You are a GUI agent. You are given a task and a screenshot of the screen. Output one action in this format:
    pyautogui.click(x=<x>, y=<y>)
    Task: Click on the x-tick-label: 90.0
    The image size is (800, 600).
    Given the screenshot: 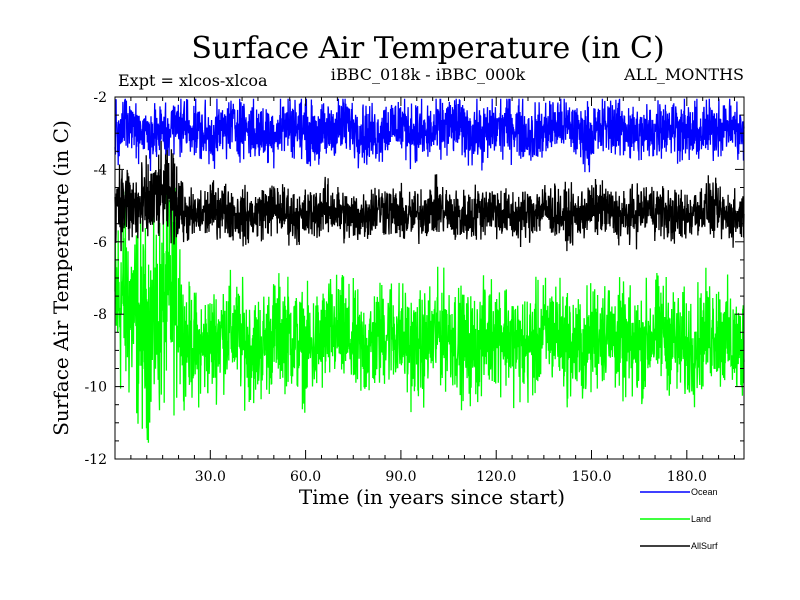 What is the action you would take?
    pyautogui.click(x=400, y=477)
    